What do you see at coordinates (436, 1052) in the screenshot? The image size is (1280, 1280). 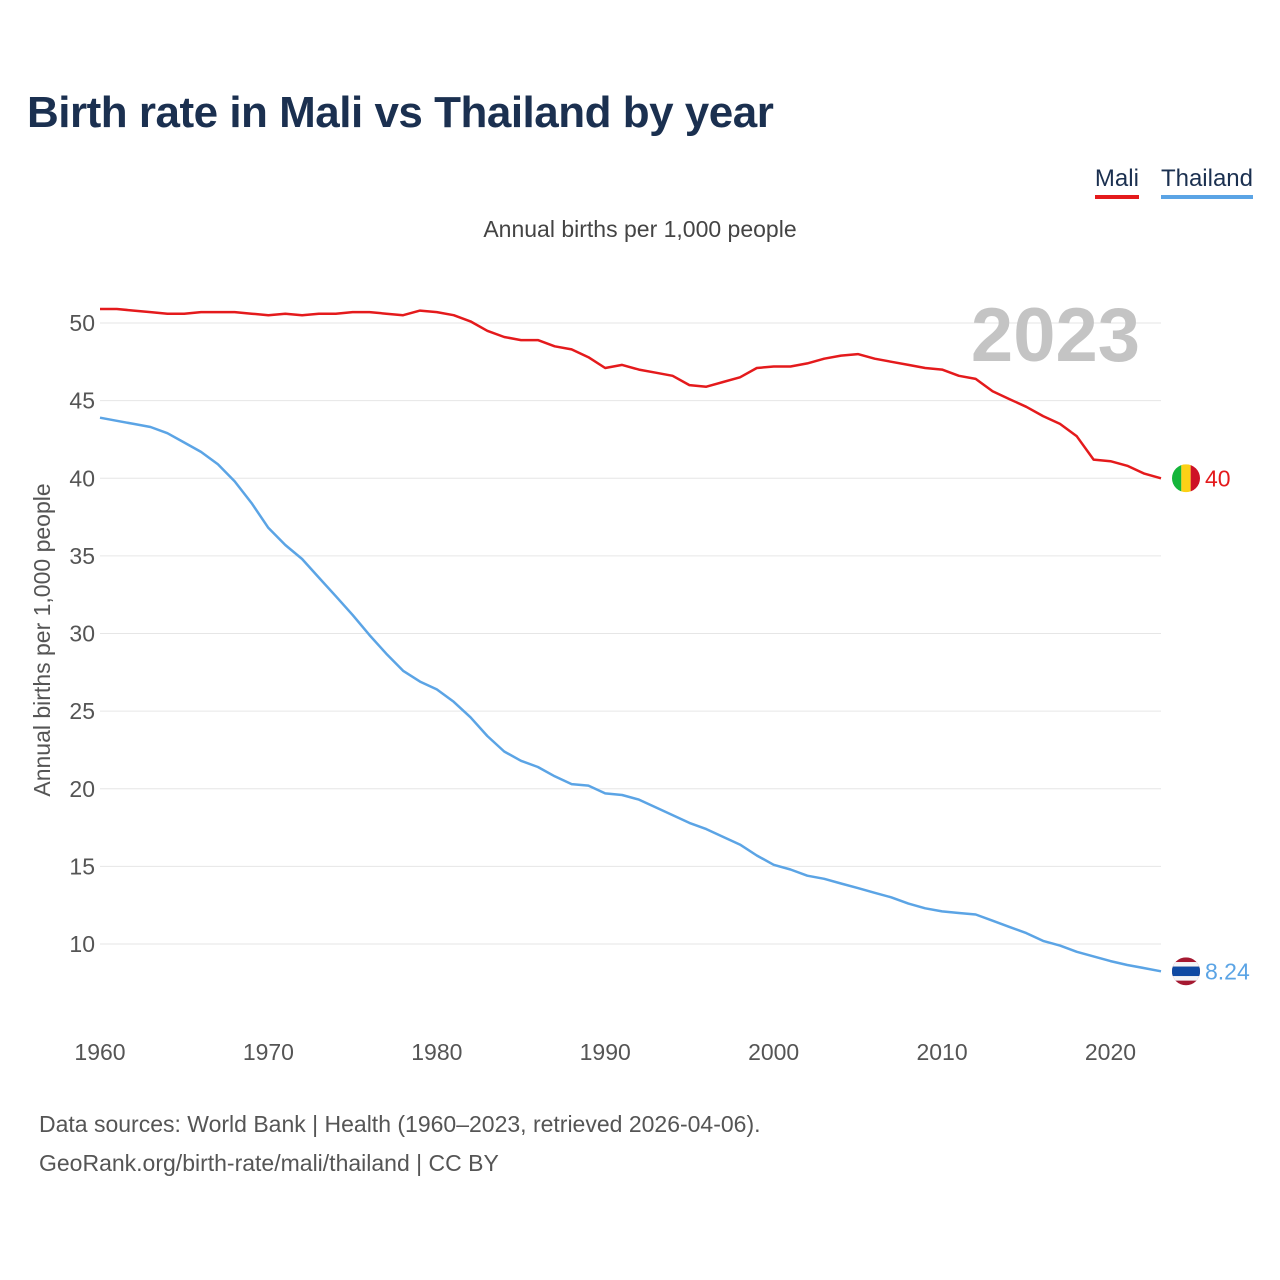 I see `x-tick-label: 1980` at bounding box center [436, 1052].